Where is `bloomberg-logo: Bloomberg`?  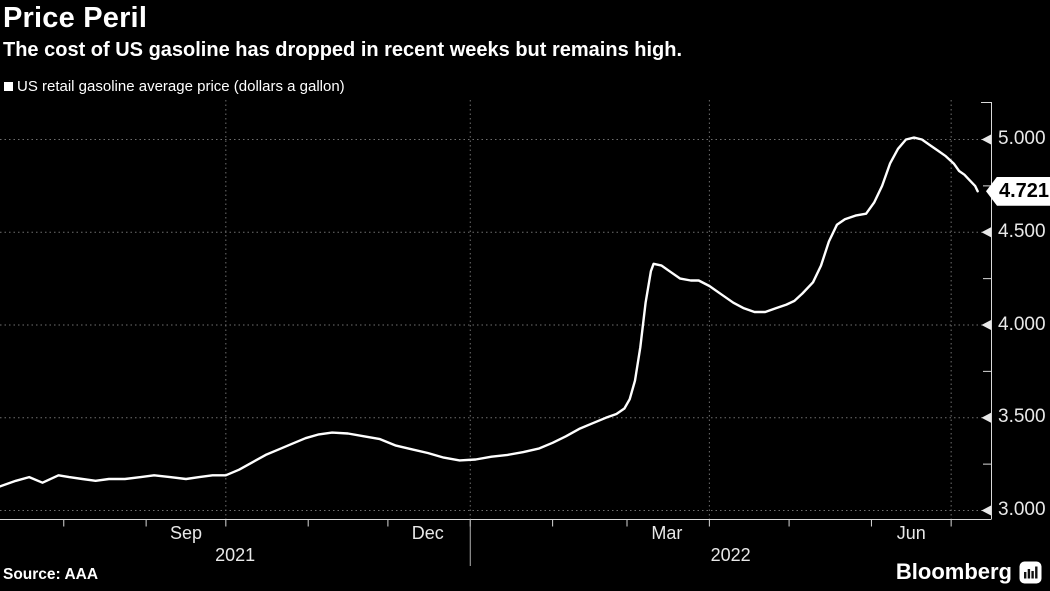 bloomberg-logo: Bloomberg is located at coordinates (969, 572).